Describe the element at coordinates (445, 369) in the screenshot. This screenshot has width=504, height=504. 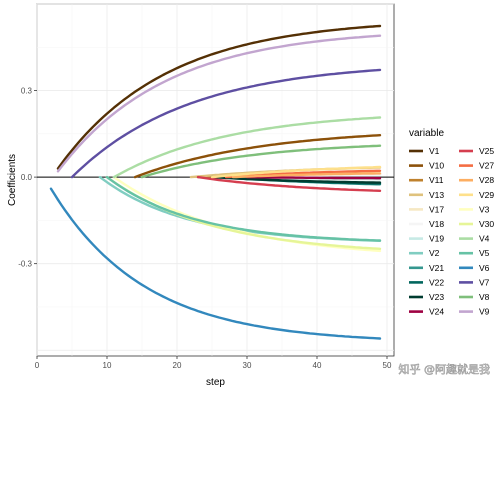
I see `watermark-text: 知乎 @阿趣就是我` at that location.